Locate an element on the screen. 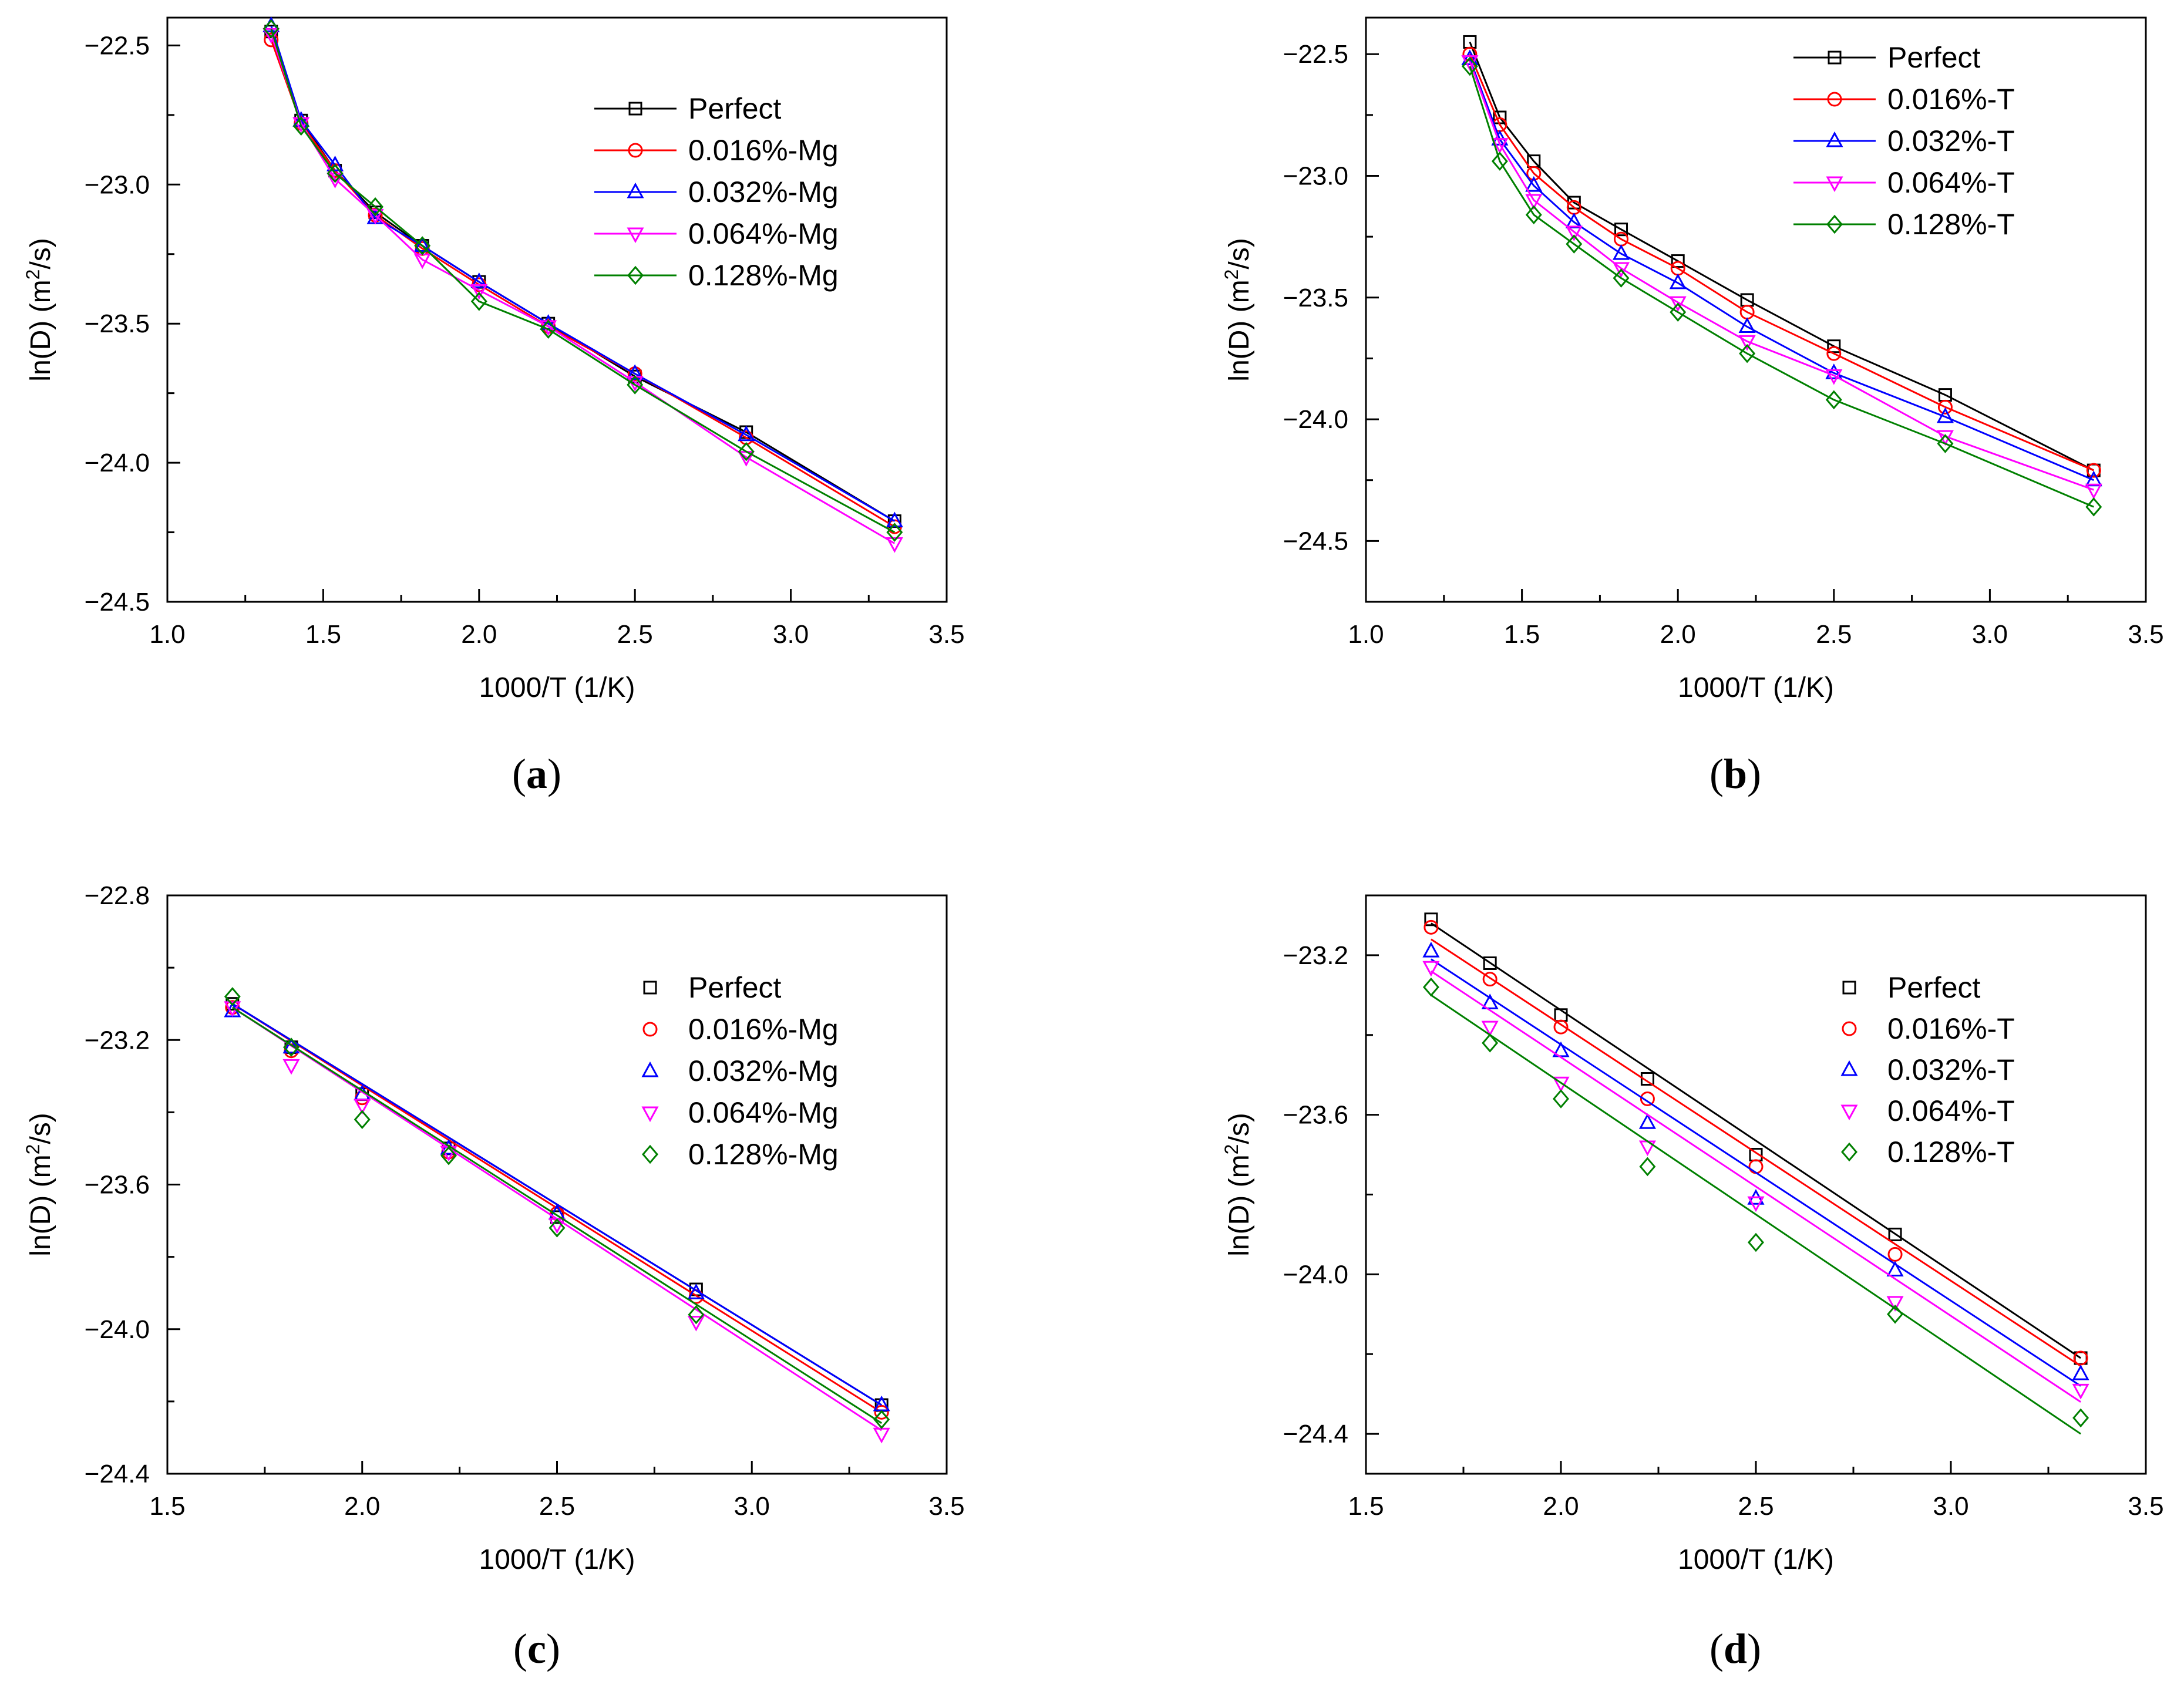  y-tick-label: −23.2 is located at coordinates (1315, 955).